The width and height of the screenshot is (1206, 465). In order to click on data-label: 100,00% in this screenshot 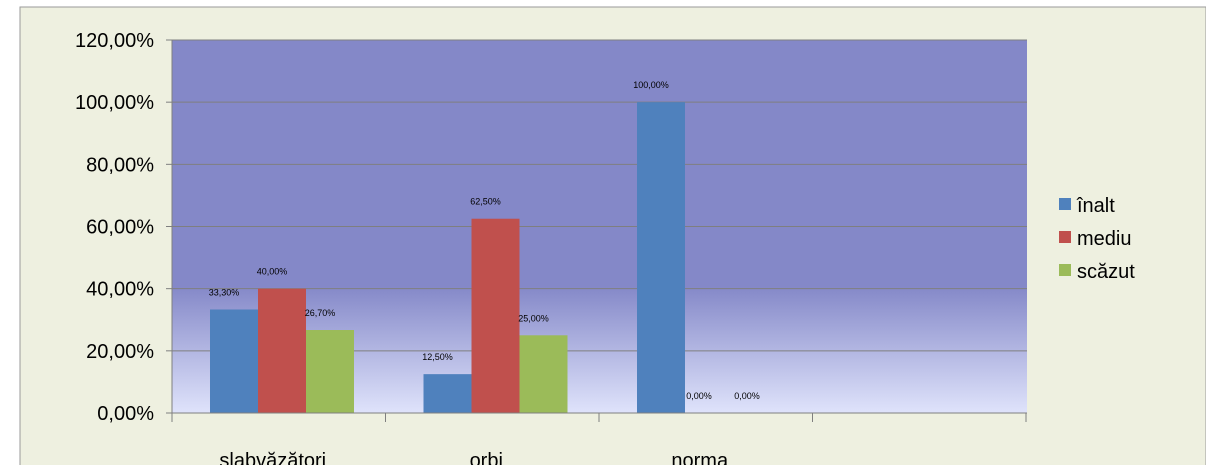, I will do `click(651, 85)`.